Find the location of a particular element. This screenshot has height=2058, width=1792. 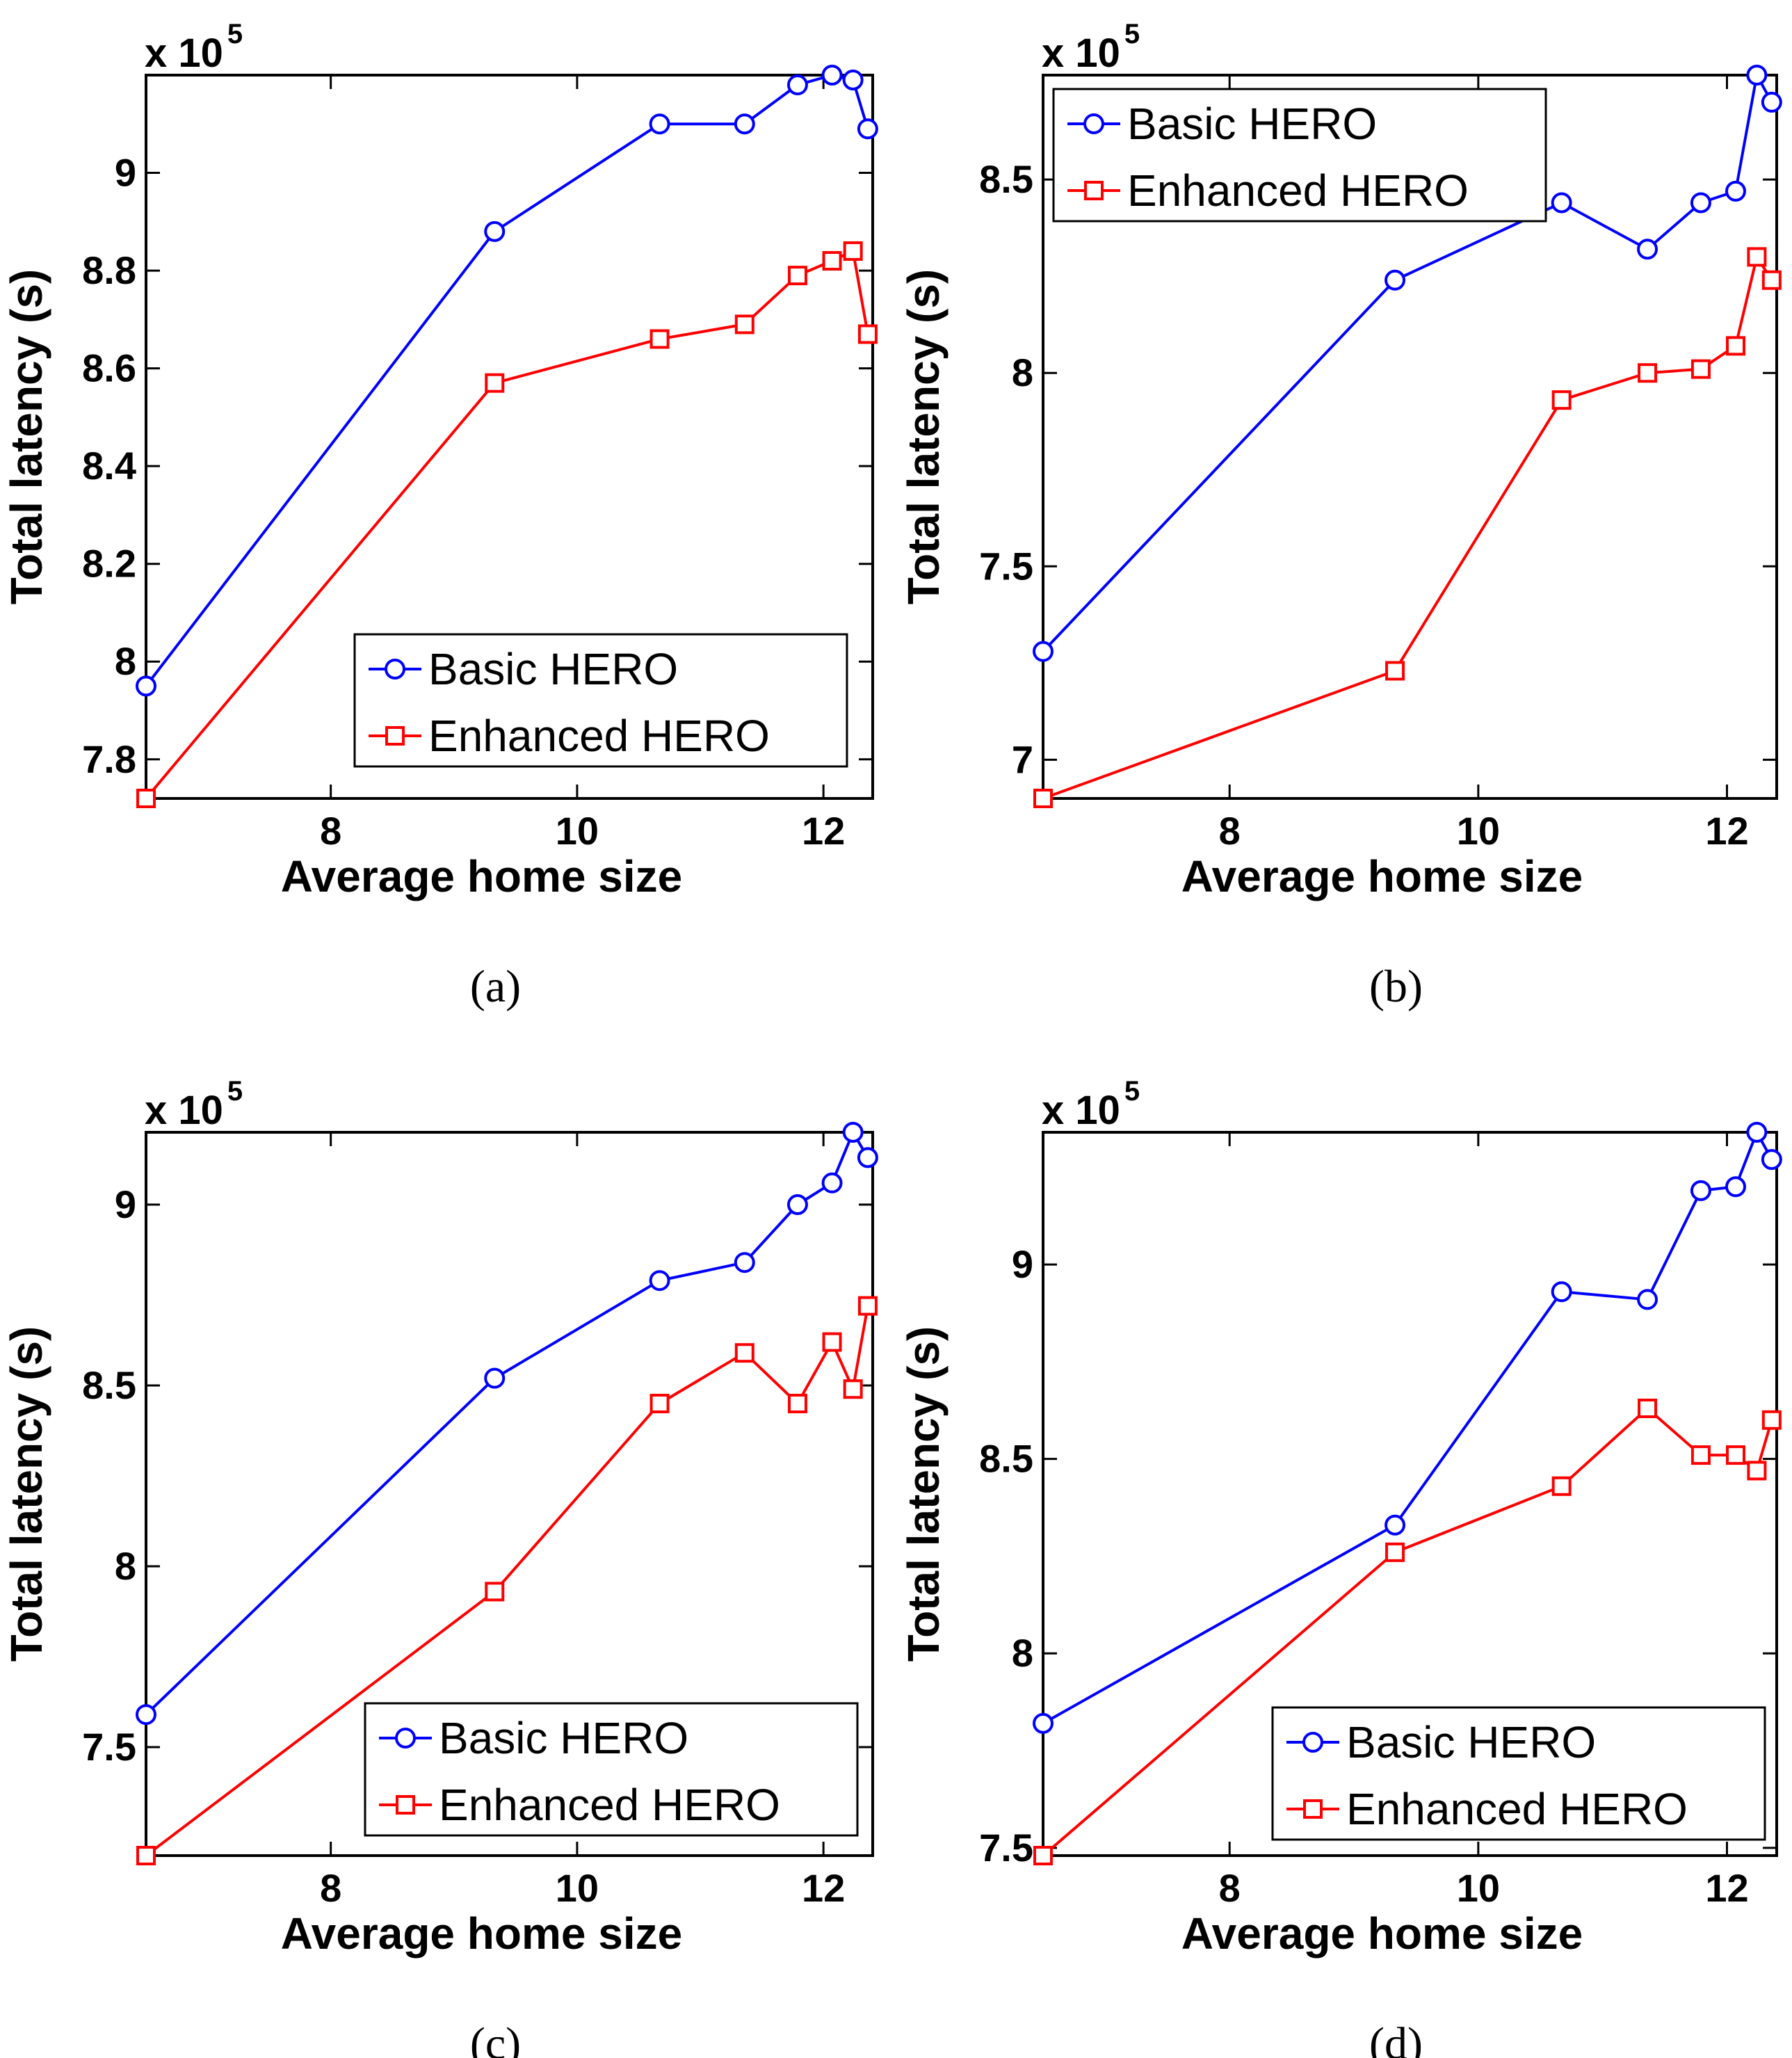

y-tick-label: 8.8 is located at coordinates (109, 270).